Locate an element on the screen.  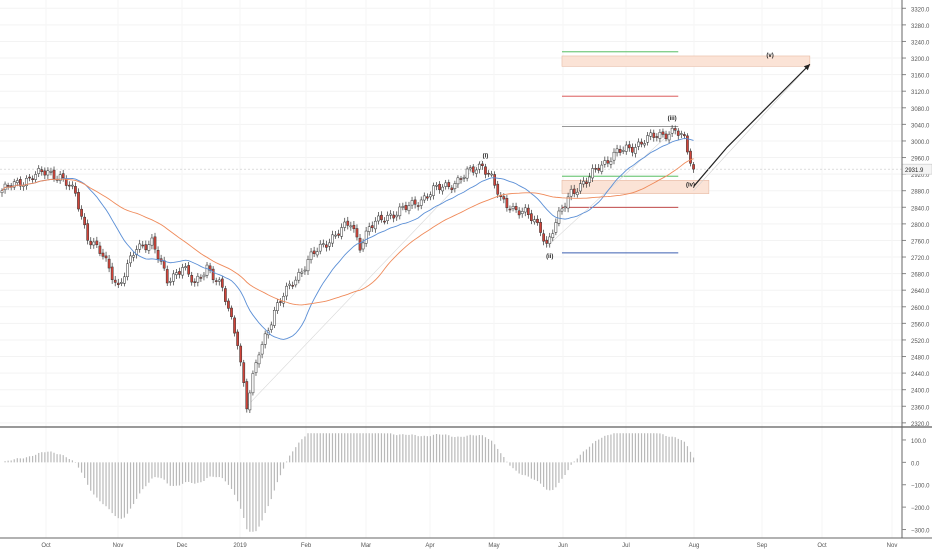
x-tick-label: Oct is located at coordinates (46, 546).